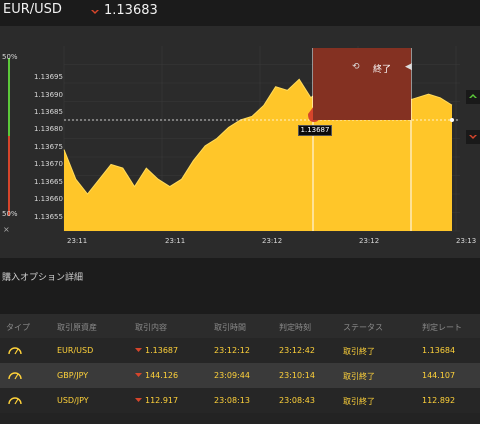 This screenshot has width=480, height=424. Describe the element at coordinates (439, 400) in the screenshot. I see `cell-rate: 112.892` at that location.